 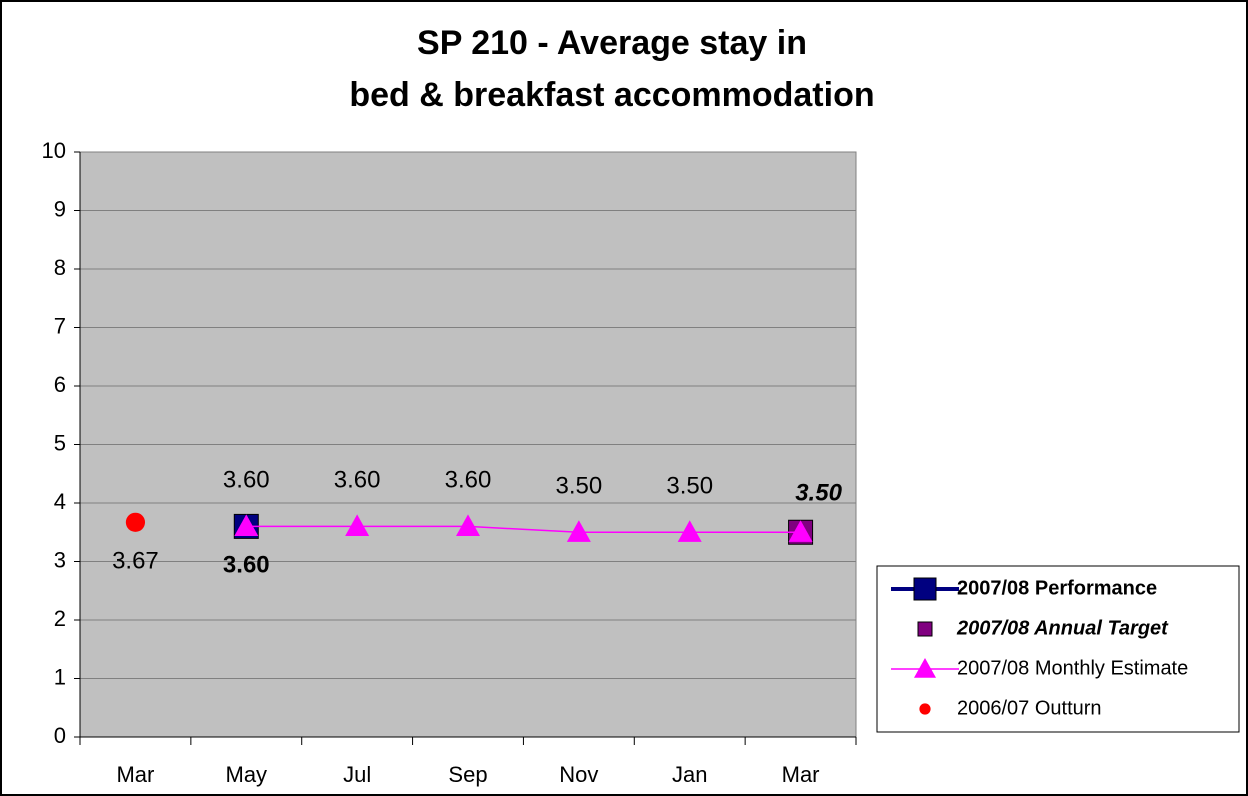 I want to click on y-tick-label: 4, so click(x=60, y=501).